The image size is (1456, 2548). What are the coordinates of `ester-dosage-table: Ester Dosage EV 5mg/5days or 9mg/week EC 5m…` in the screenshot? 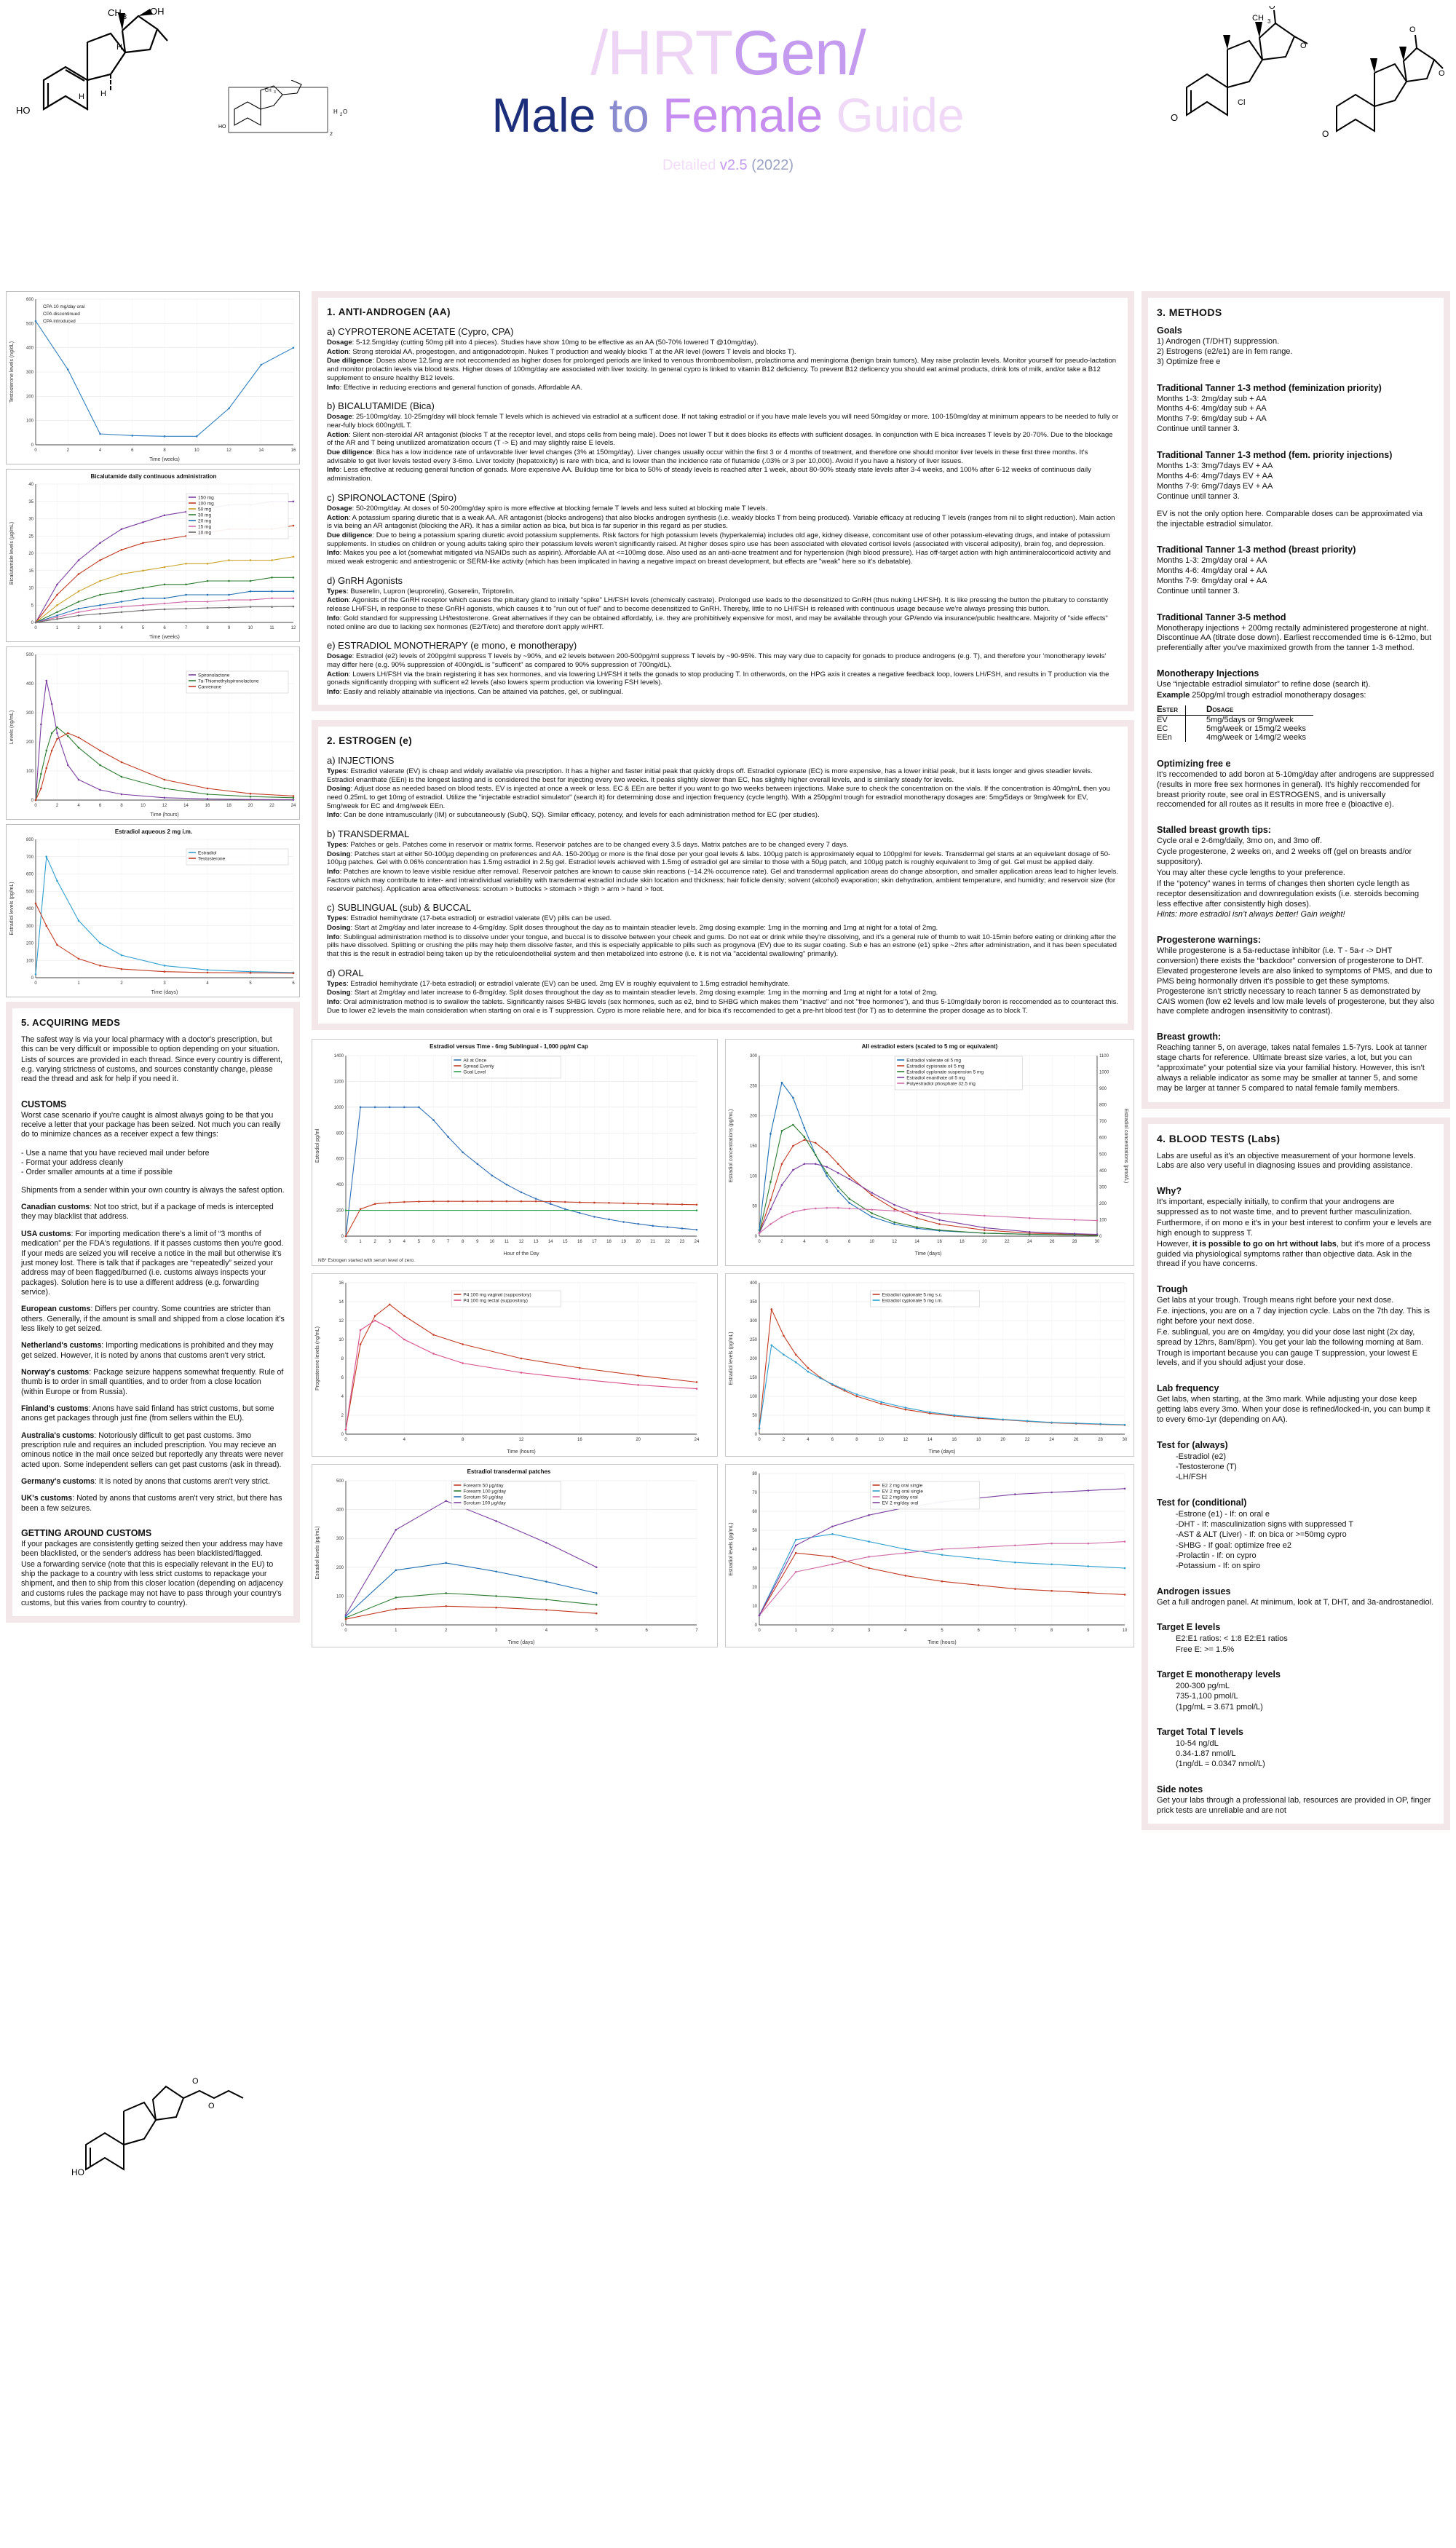 It's located at (1235, 723).